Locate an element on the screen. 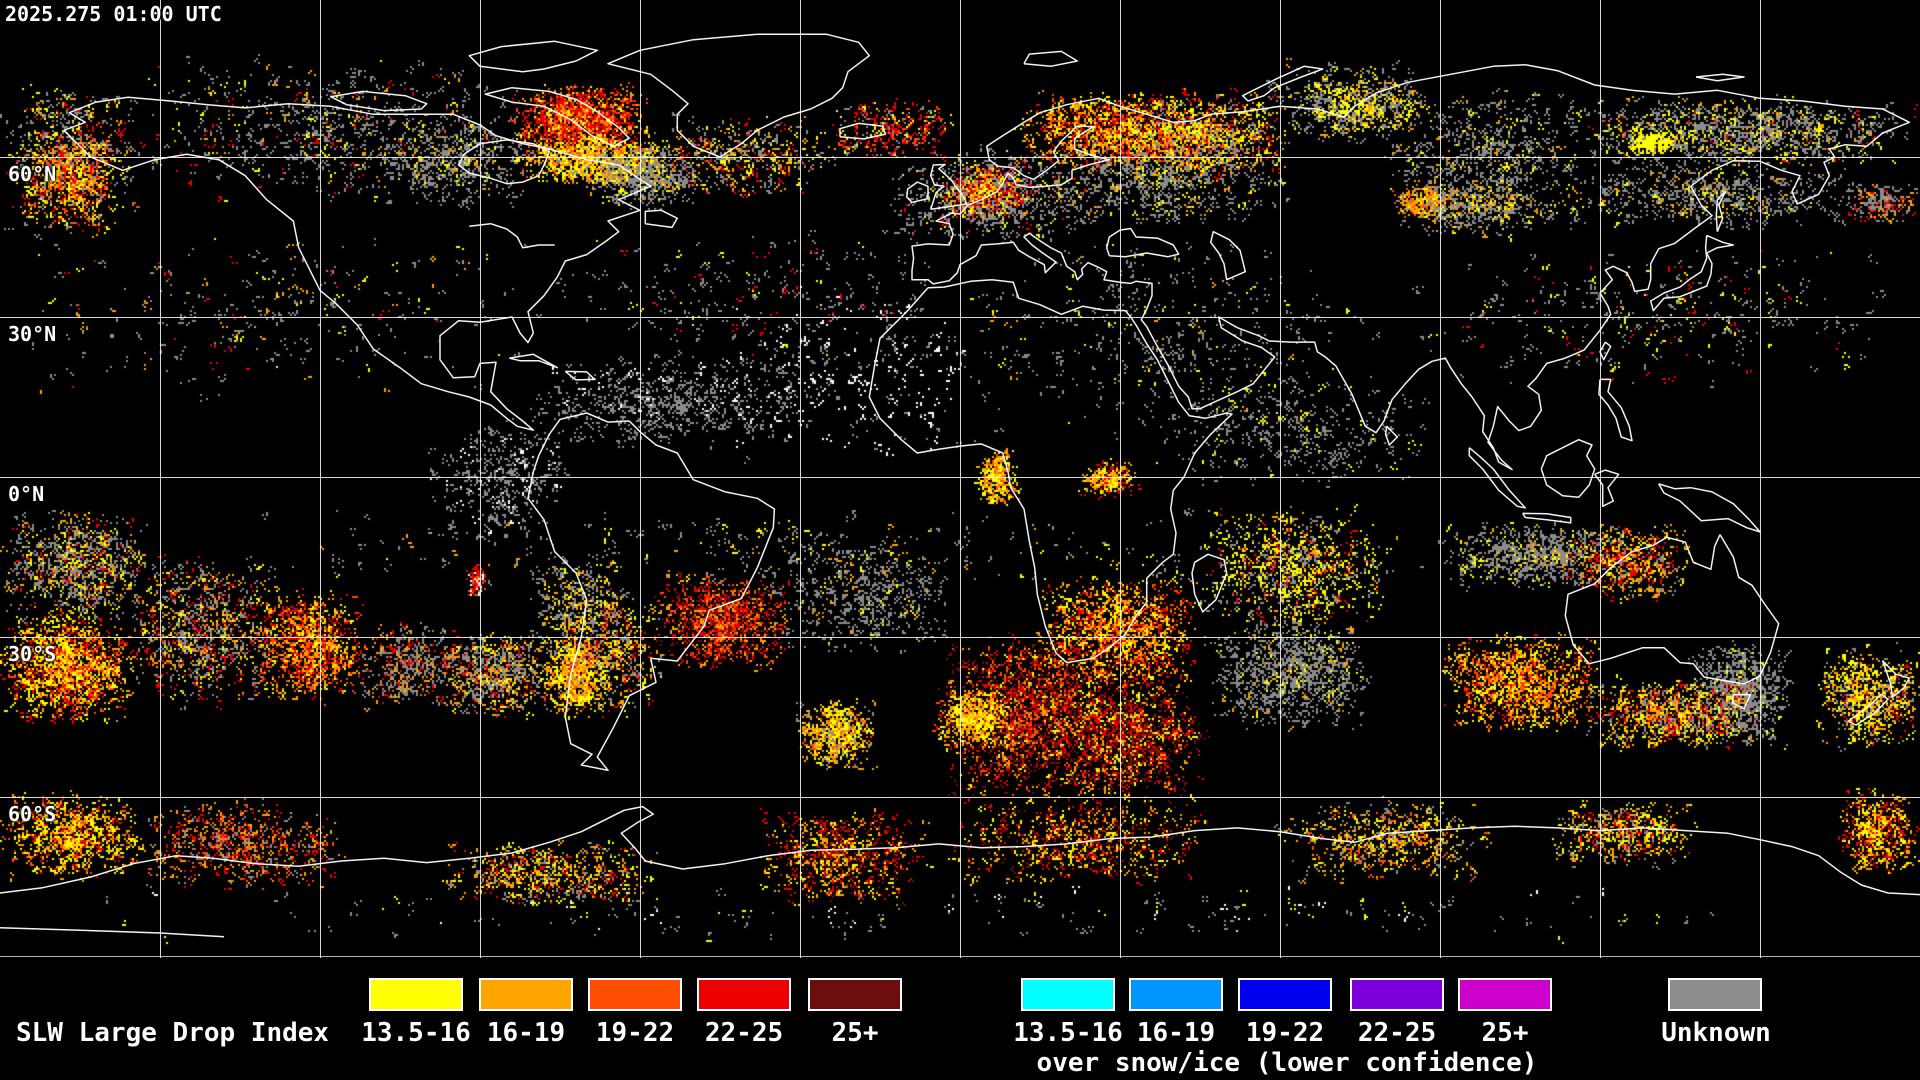 The height and width of the screenshot is (1080, 1920). legend-label-snow-1: 16-19 is located at coordinates (1176, 1033).